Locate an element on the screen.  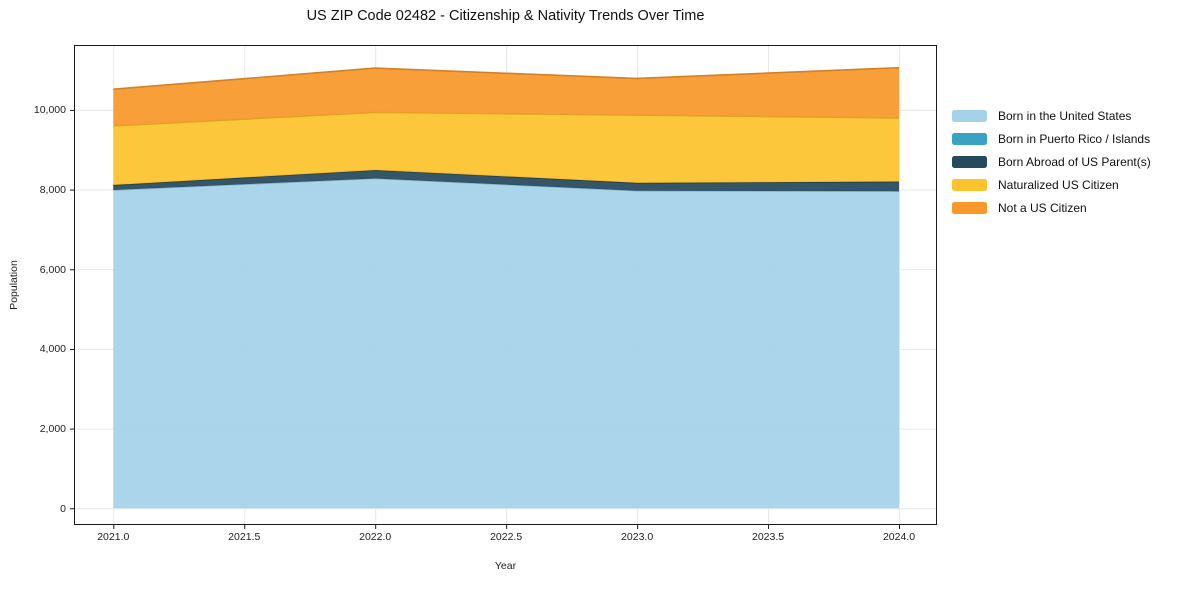
x-tick-label: 2024.0 is located at coordinates (899, 537).